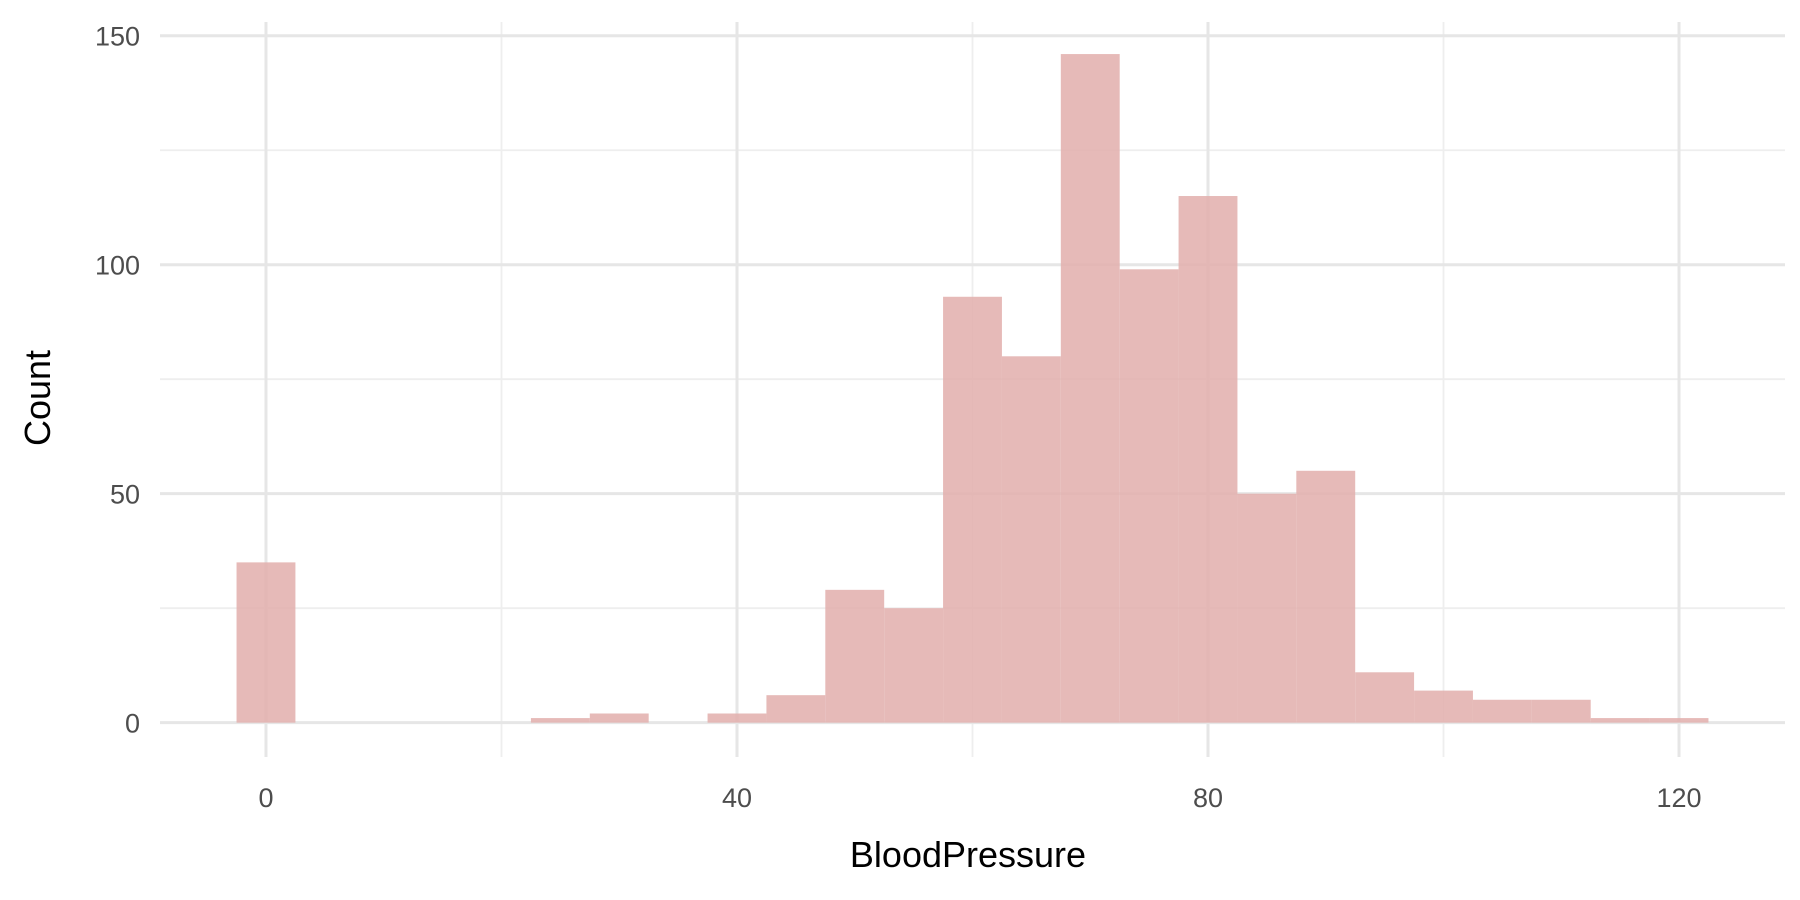 The height and width of the screenshot is (900, 1800). I want to click on x-axis-title: BloodPressure, so click(968, 854).